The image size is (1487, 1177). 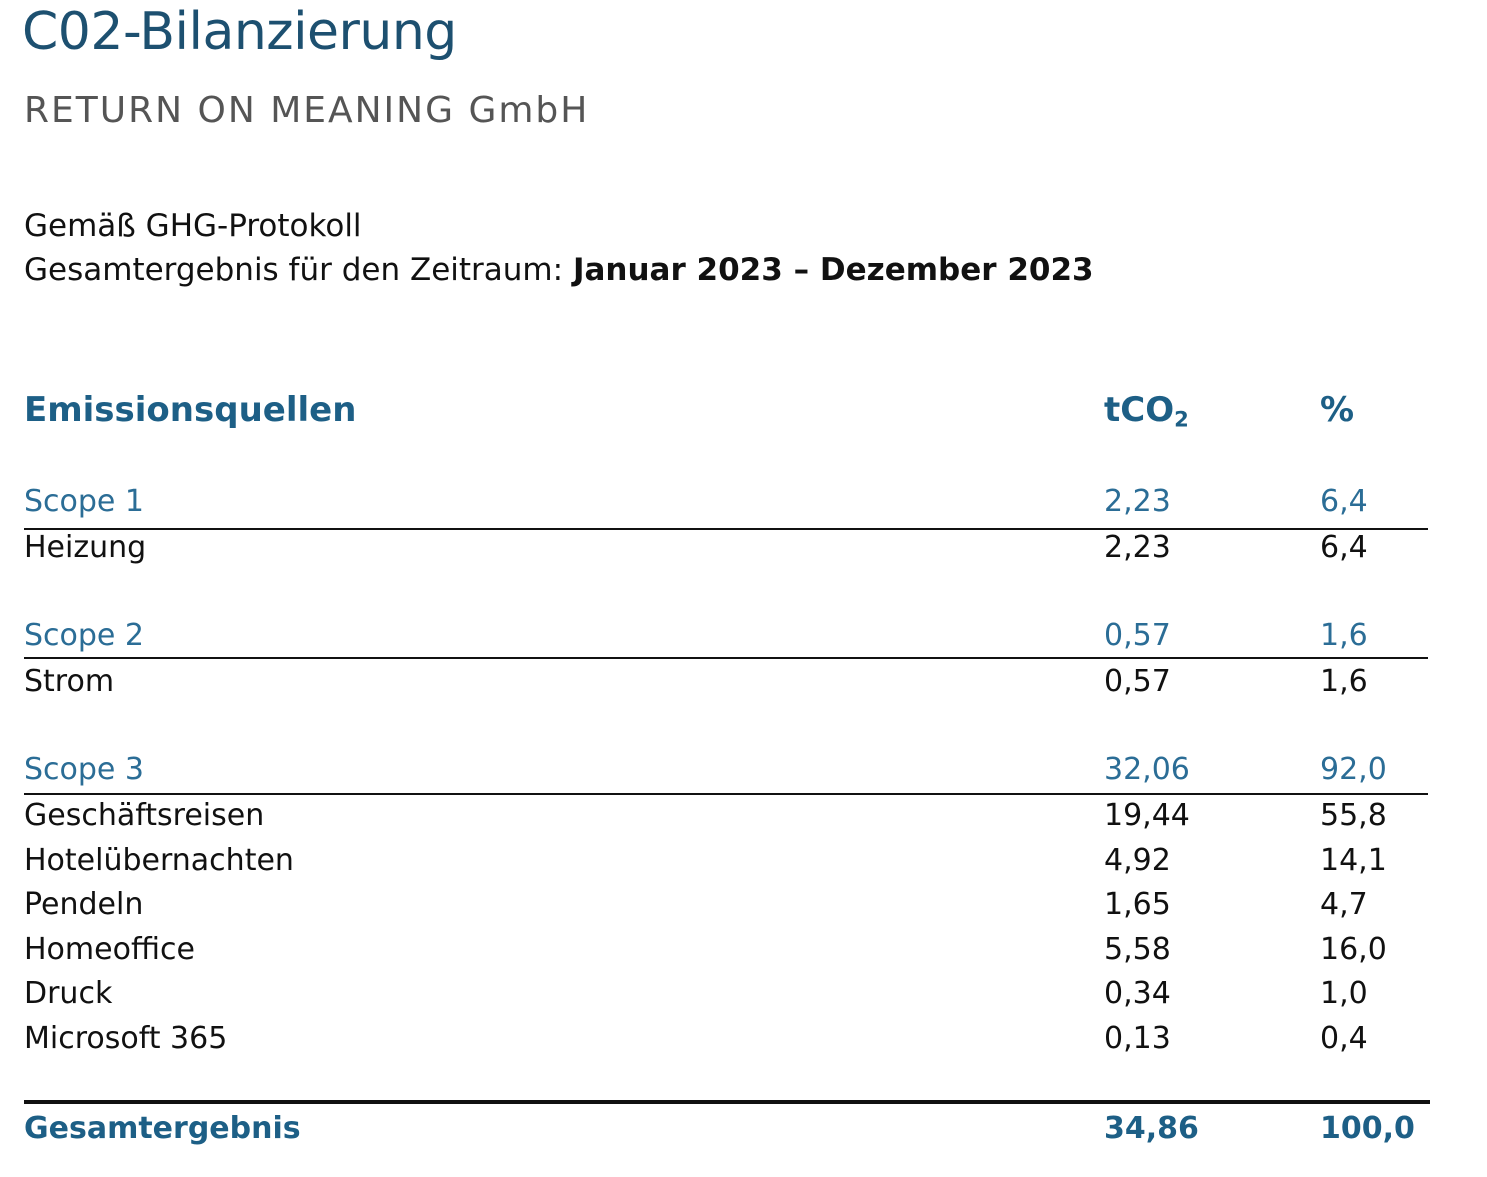 What do you see at coordinates (833, 270) in the screenshot?
I see `period-value: Januar 2023 – Dezember 2023` at bounding box center [833, 270].